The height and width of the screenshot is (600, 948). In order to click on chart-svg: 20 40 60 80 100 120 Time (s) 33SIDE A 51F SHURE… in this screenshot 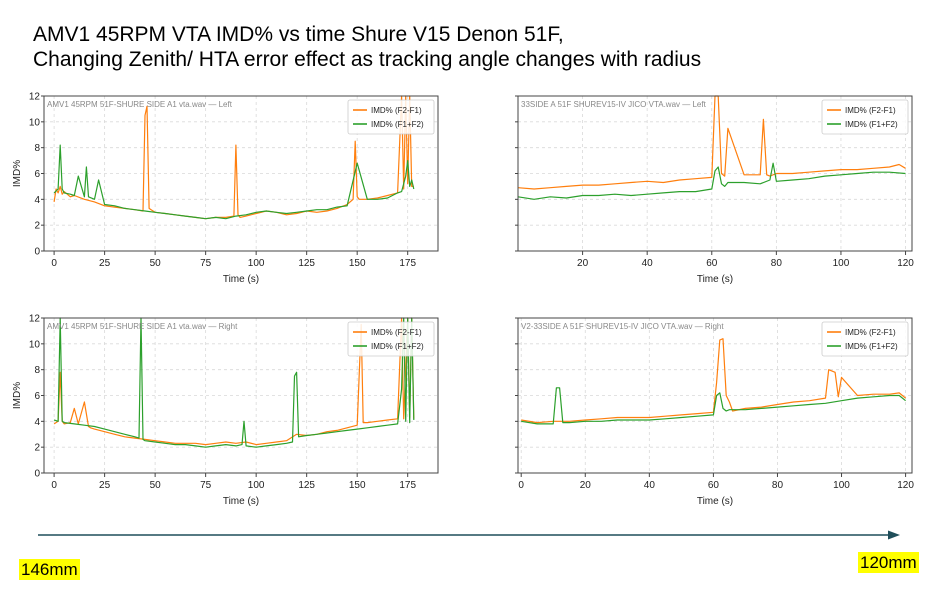, I will do `click(714, 190)`.